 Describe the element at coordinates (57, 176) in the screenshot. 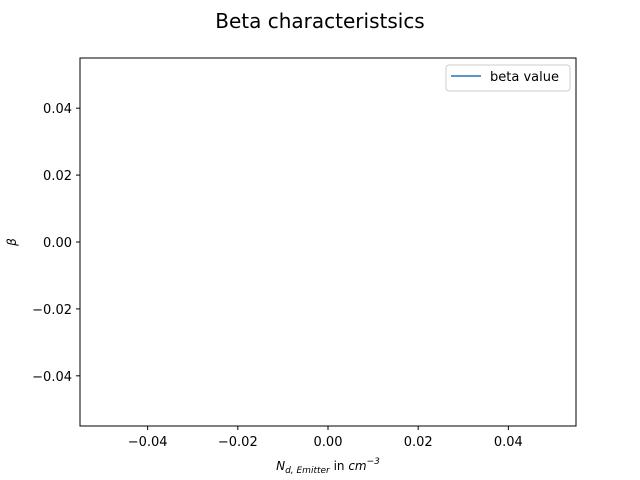

I see `y-tick-label: 0.02` at that location.